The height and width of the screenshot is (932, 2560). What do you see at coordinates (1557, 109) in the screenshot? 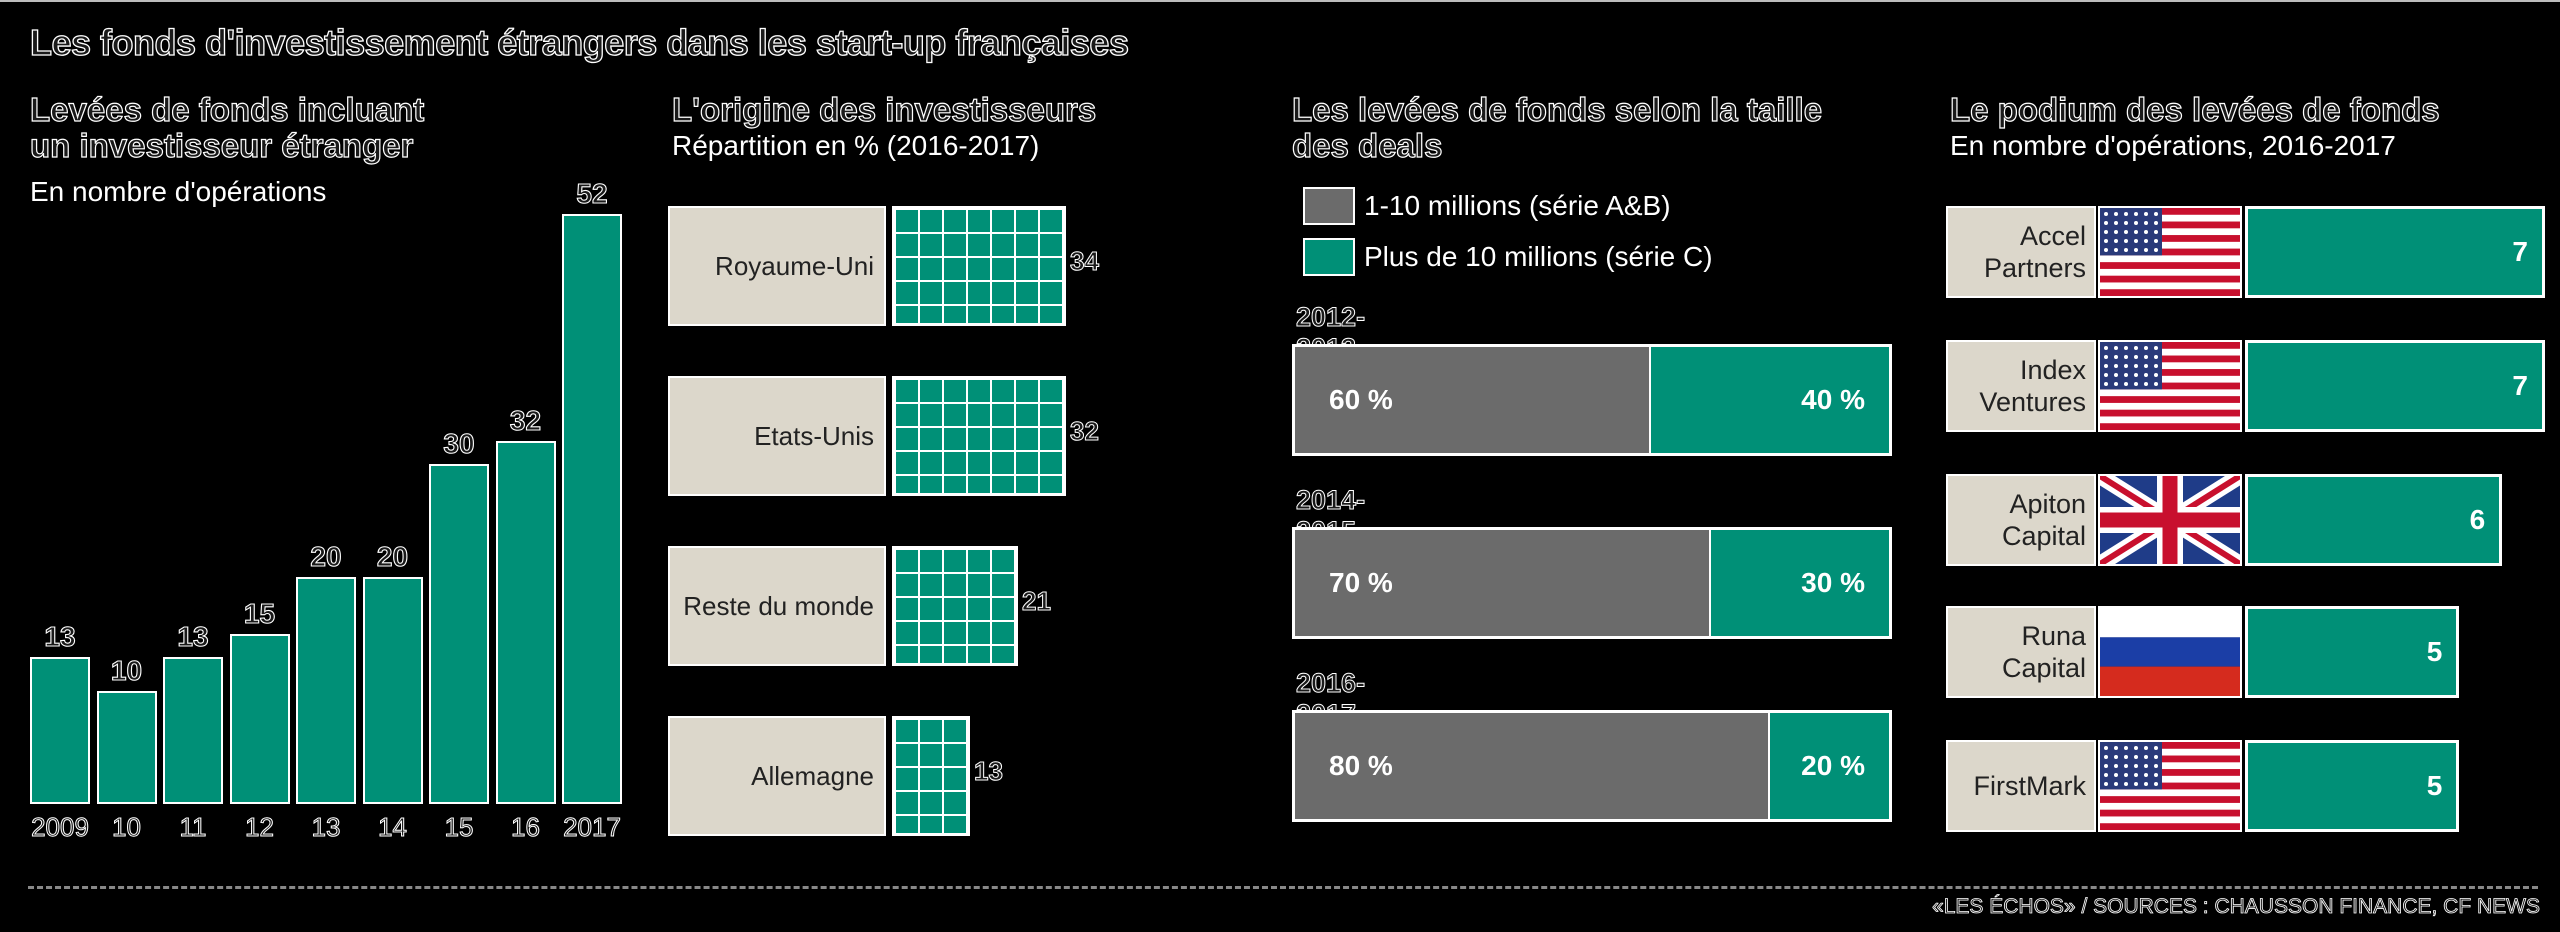
I see `panel3-title-line1: Les levées de fonds selon la taille` at bounding box center [1557, 109].